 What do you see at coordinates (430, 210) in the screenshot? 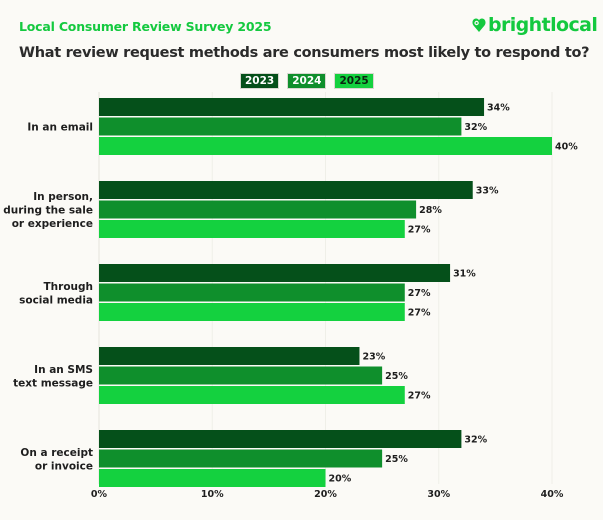
I see `value-label: 28%` at bounding box center [430, 210].